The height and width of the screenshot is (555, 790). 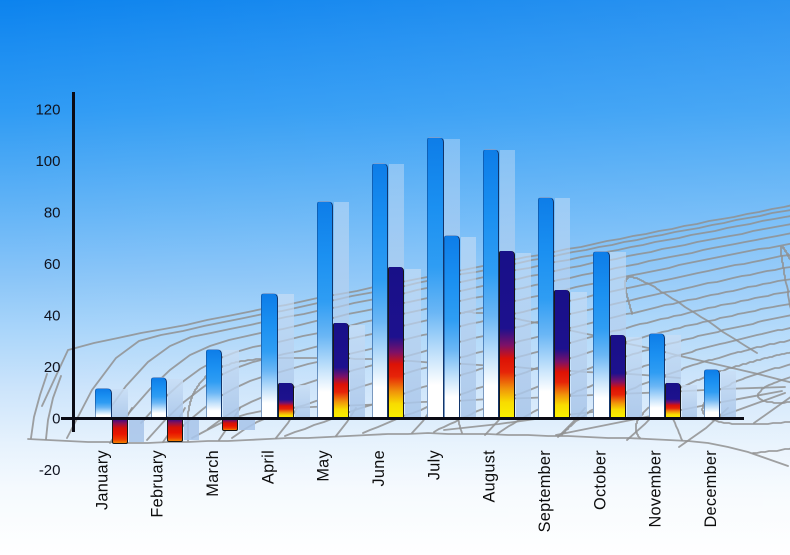 What do you see at coordinates (52, 212) in the screenshot?
I see `svg-text: 80` at bounding box center [52, 212].